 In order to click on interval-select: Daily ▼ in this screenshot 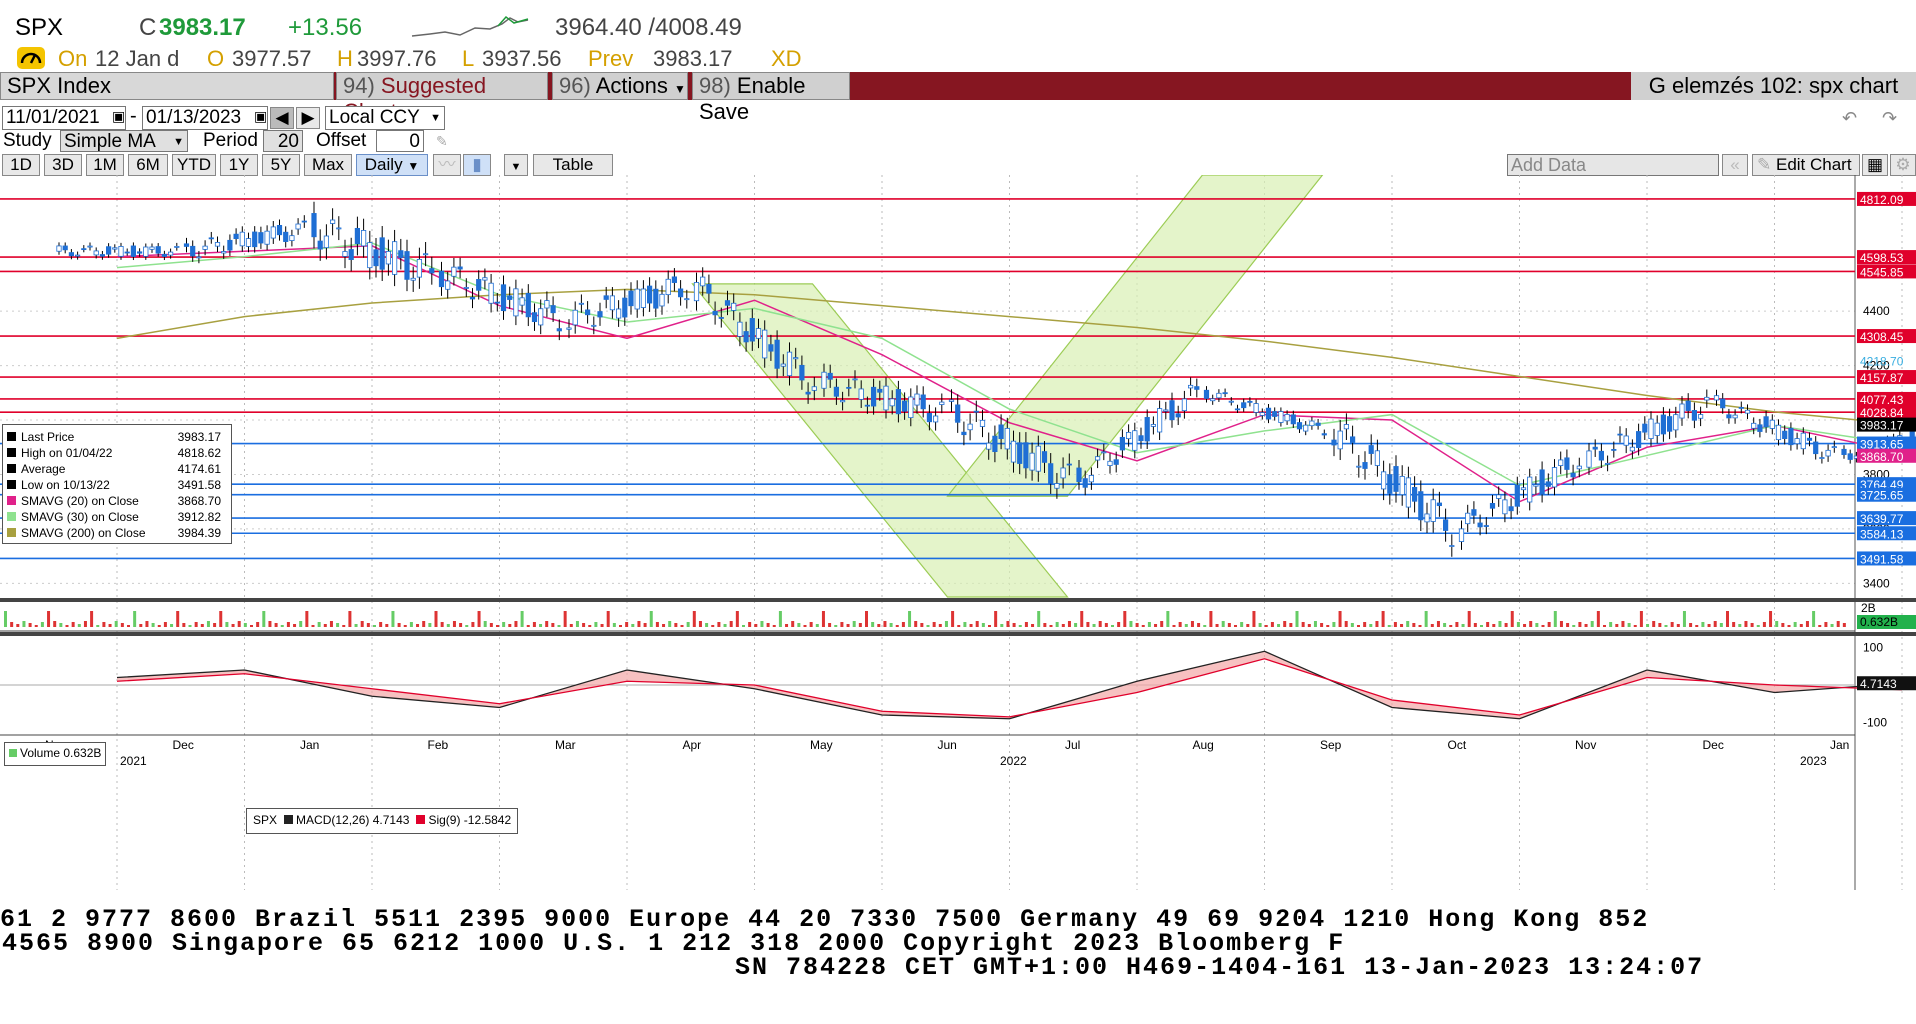, I will do `click(392, 165)`.